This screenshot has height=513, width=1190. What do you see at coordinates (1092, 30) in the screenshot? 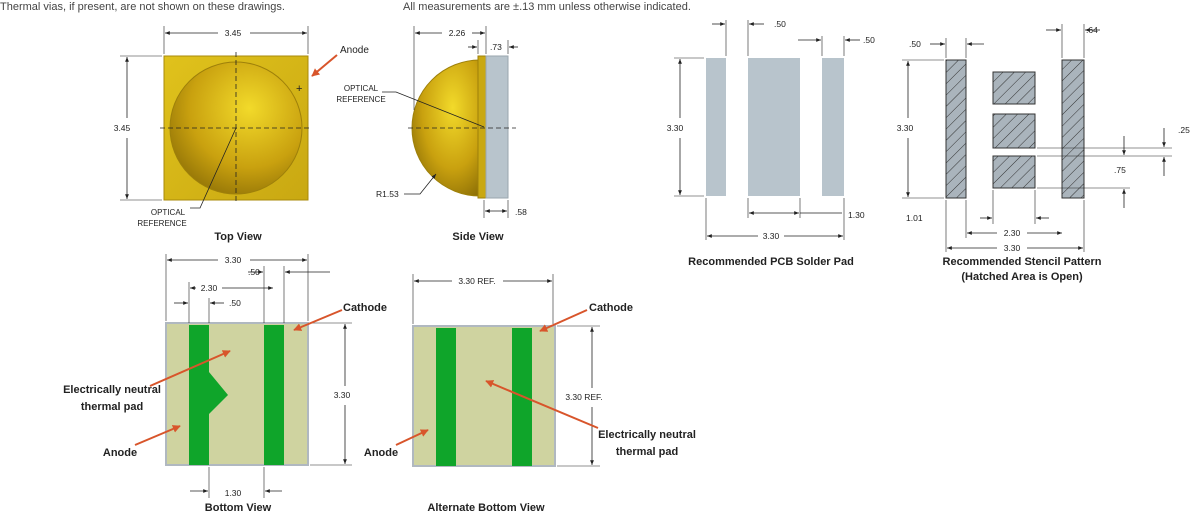
I see `dimension: .64` at bounding box center [1092, 30].